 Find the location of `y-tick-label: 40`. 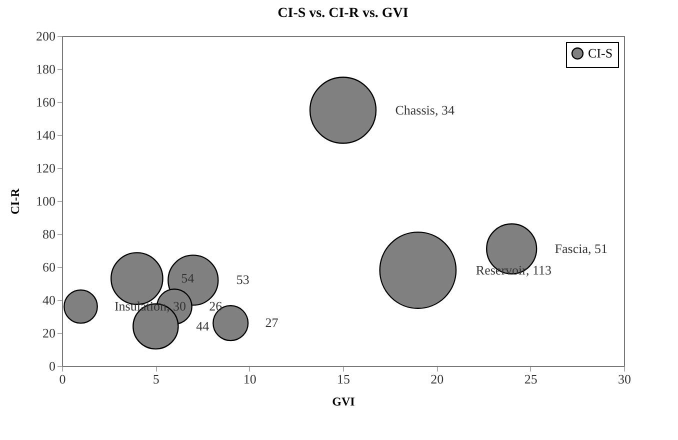

y-tick-label: 40 is located at coordinates (49, 300).